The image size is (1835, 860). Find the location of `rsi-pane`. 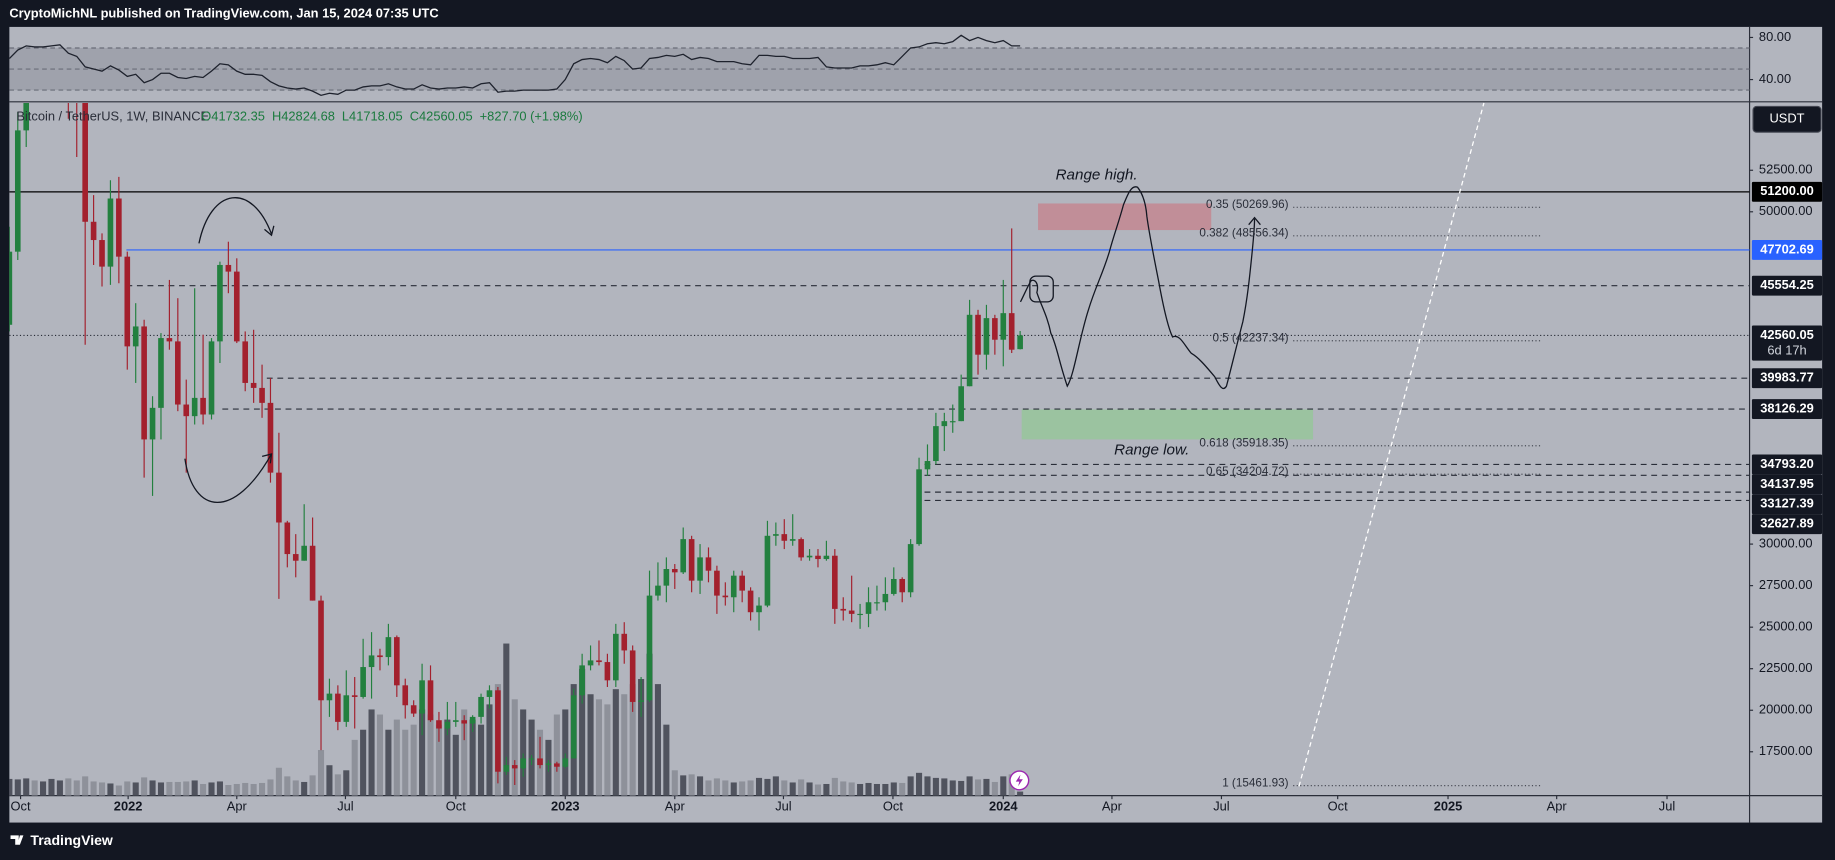

rsi-pane is located at coordinates (879, 65).